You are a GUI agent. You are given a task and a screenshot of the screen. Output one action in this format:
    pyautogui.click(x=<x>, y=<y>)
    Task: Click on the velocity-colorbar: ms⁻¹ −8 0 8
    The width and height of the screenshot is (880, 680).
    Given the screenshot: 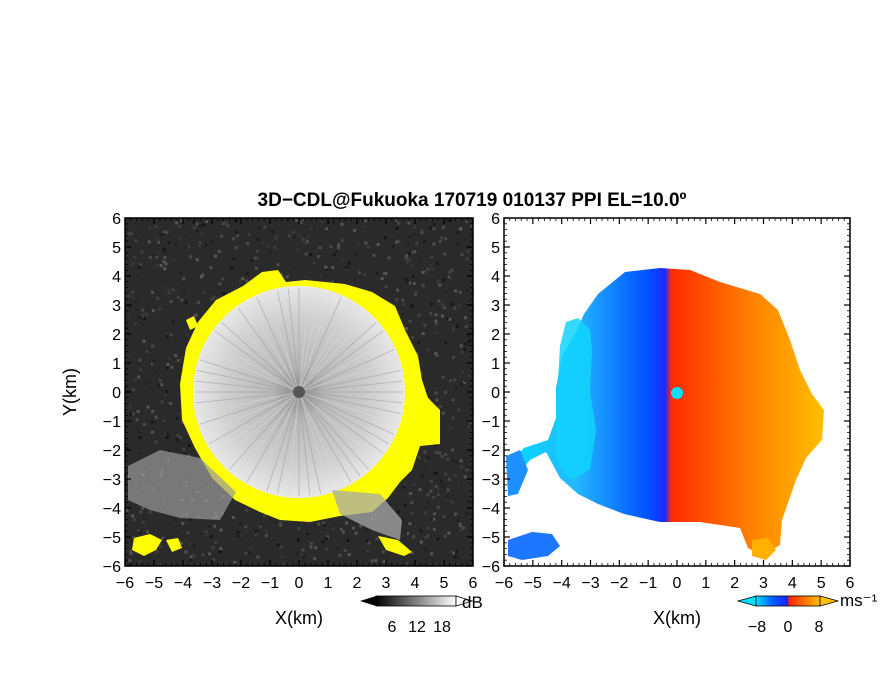 What is the action you would take?
    pyautogui.click(x=807, y=613)
    